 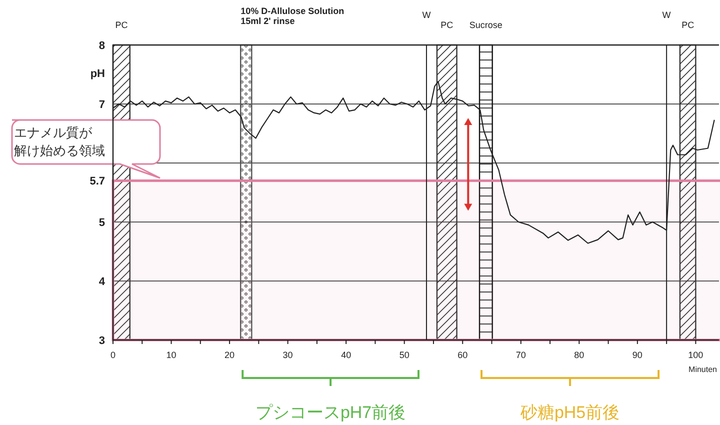 What do you see at coordinates (579, 355) in the screenshot?
I see `x-tick-label: 80` at bounding box center [579, 355].